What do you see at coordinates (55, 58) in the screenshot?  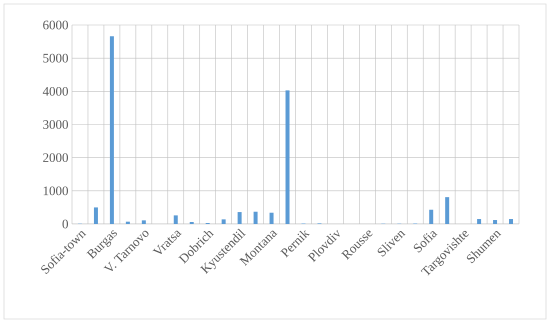 I see `y-tick-label: 5000` at bounding box center [55, 58].